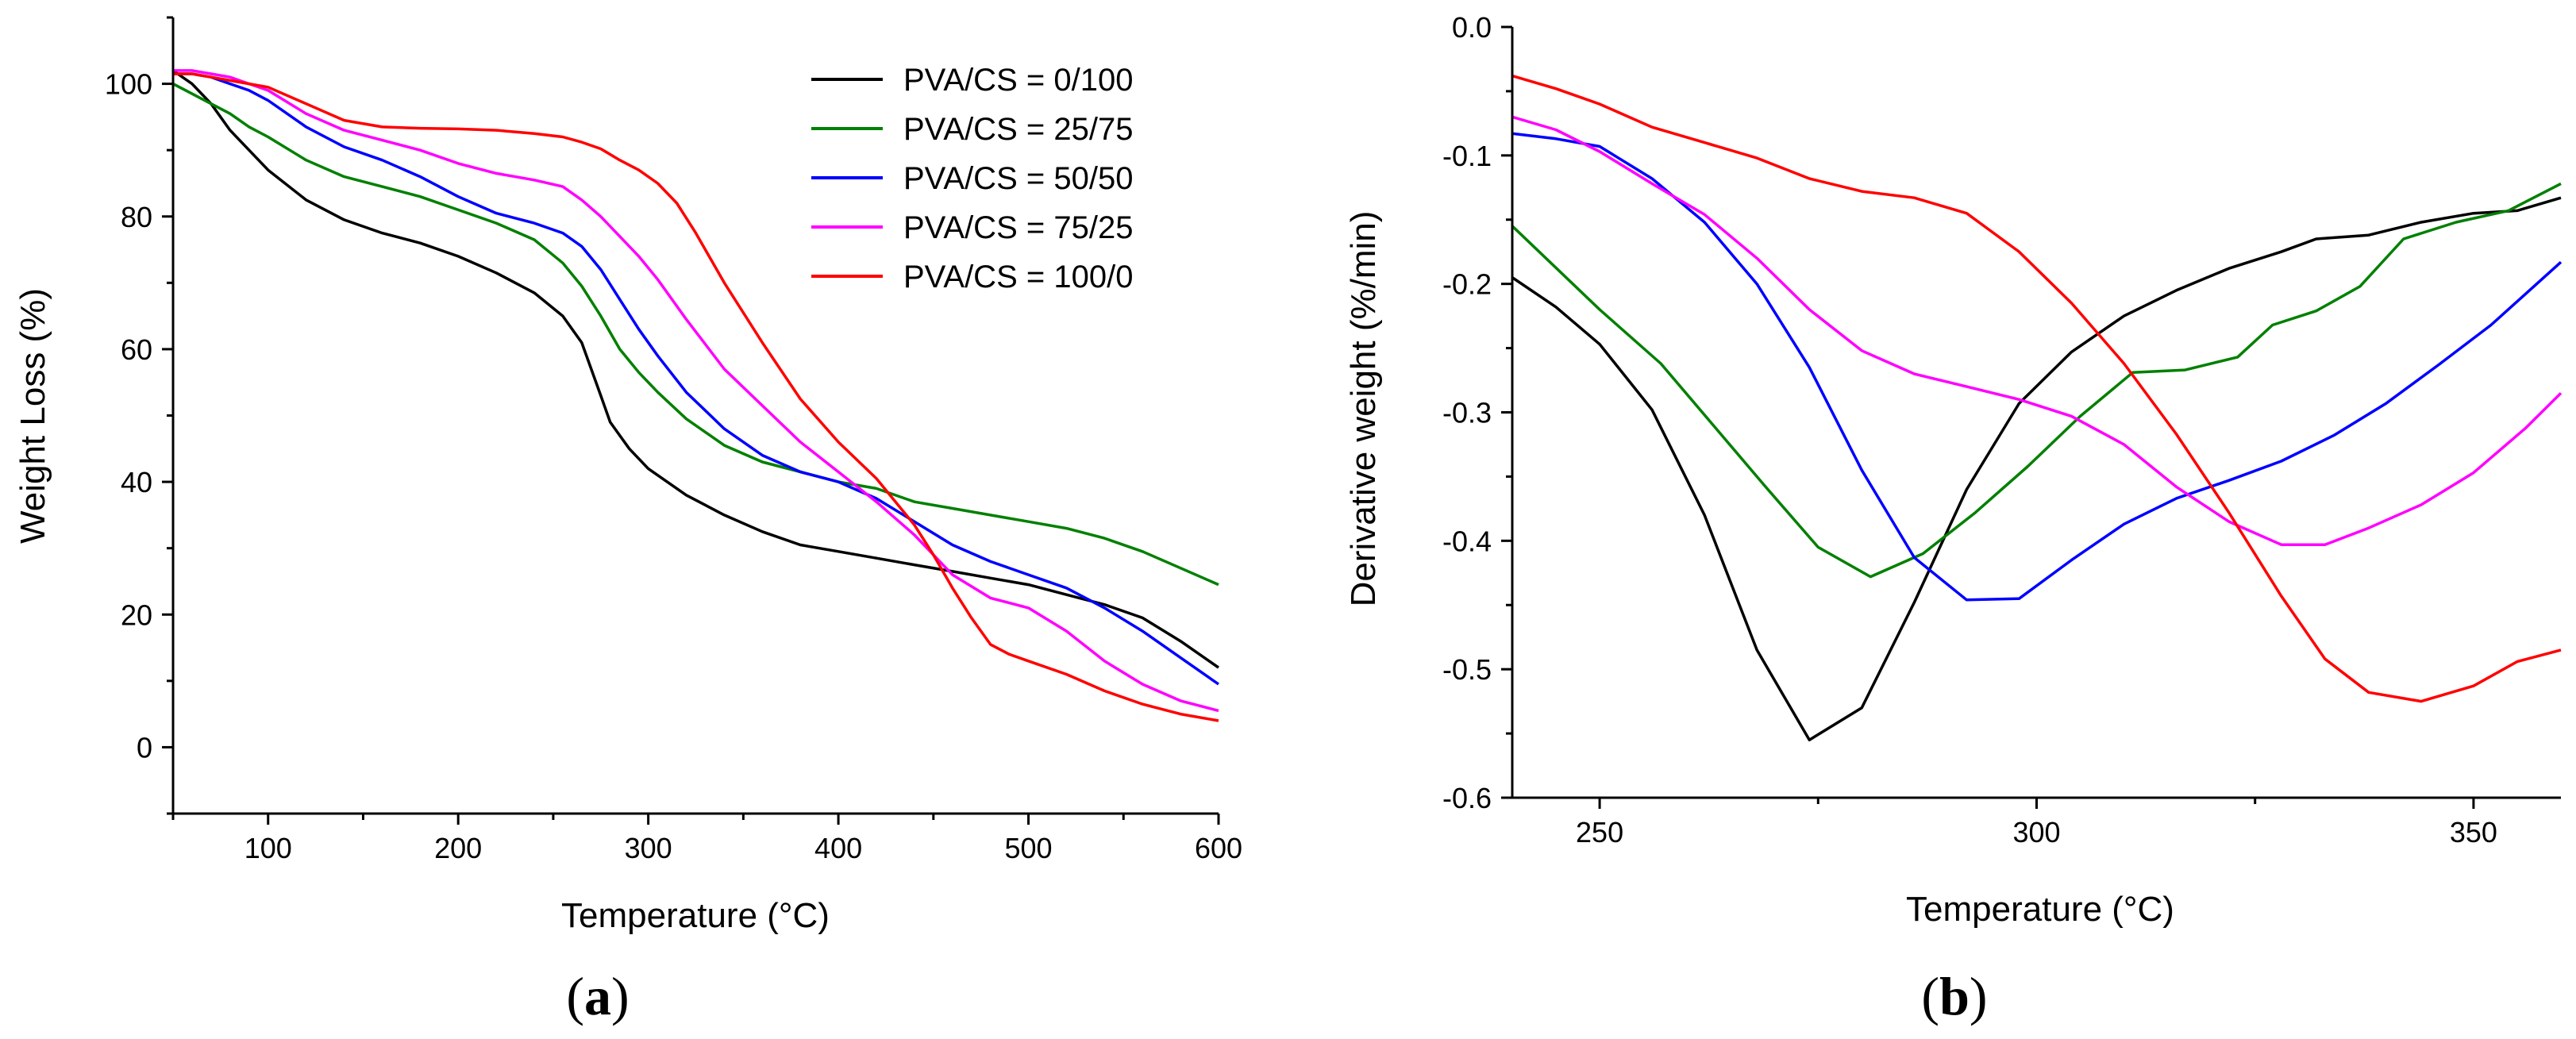  Describe the element at coordinates (2473, 832) in the screenshot. I see `panel-b-x-tick-label: 350` at that location.